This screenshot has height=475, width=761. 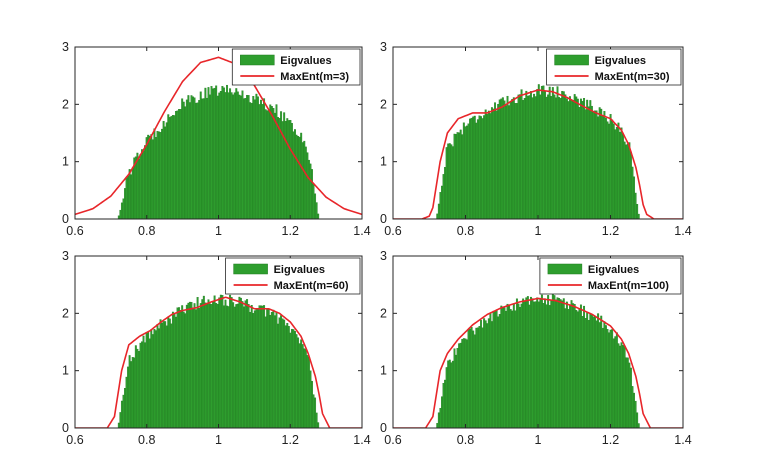 What do you see at coordinates (299, 270) in the screenshot?
I see `legend-label-histogram: Eigvalues` at bounding box center [299, 270].